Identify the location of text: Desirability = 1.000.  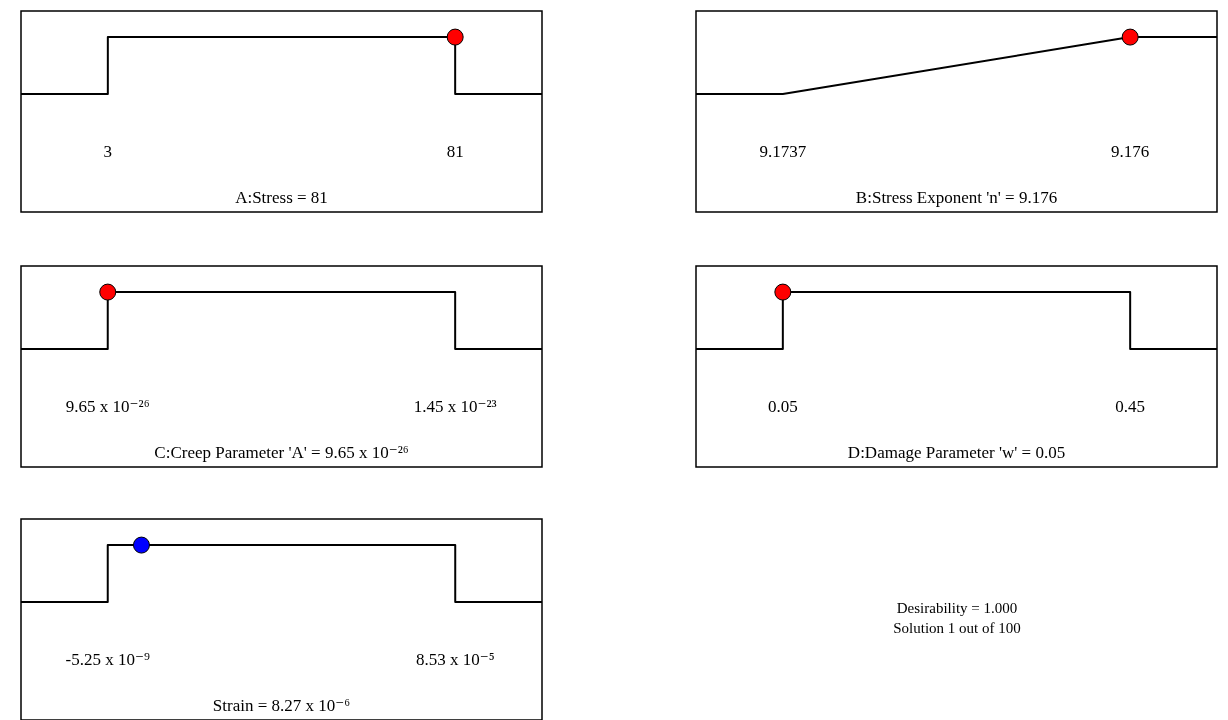
(957, 608).